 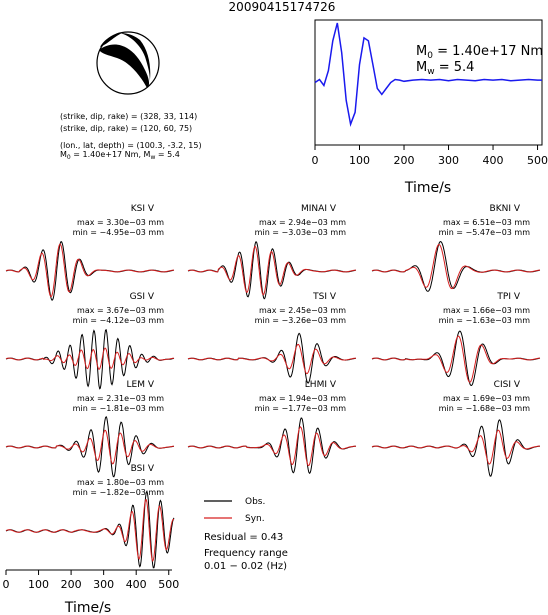 What do you see at coordinates (120, 222) in the screenshot?
I see `station-max: max = 3.30e−03 mm` at bounding box center [120, 222].